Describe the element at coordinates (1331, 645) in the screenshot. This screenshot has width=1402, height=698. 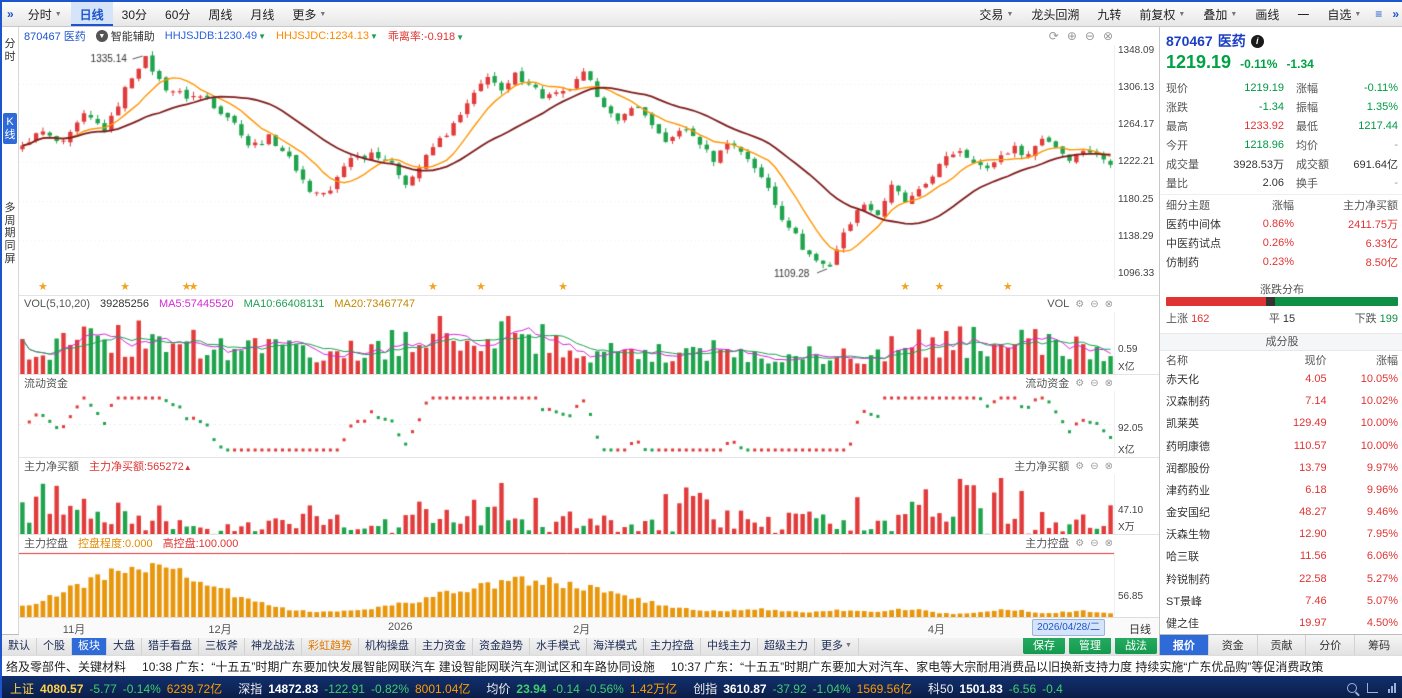
I see `panel-tab-分价: 分价` at that location.